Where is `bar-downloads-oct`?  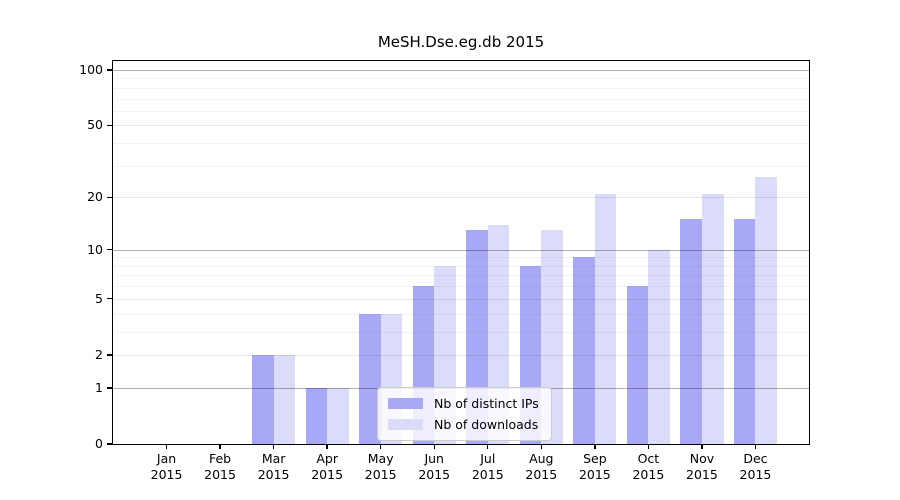 bar-downloads-oct is located at coordinates (659, 346).